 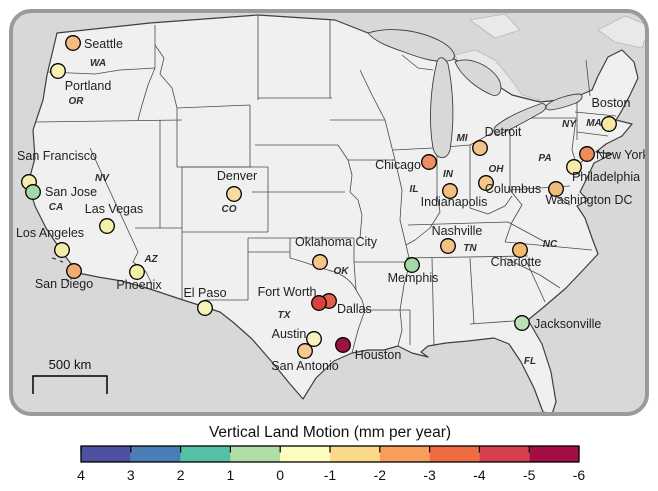 What do you see at coordinates (70, 364) in the screenshot?
I see `scale-bar-label: 500 km` at bounding box center [70, 364].